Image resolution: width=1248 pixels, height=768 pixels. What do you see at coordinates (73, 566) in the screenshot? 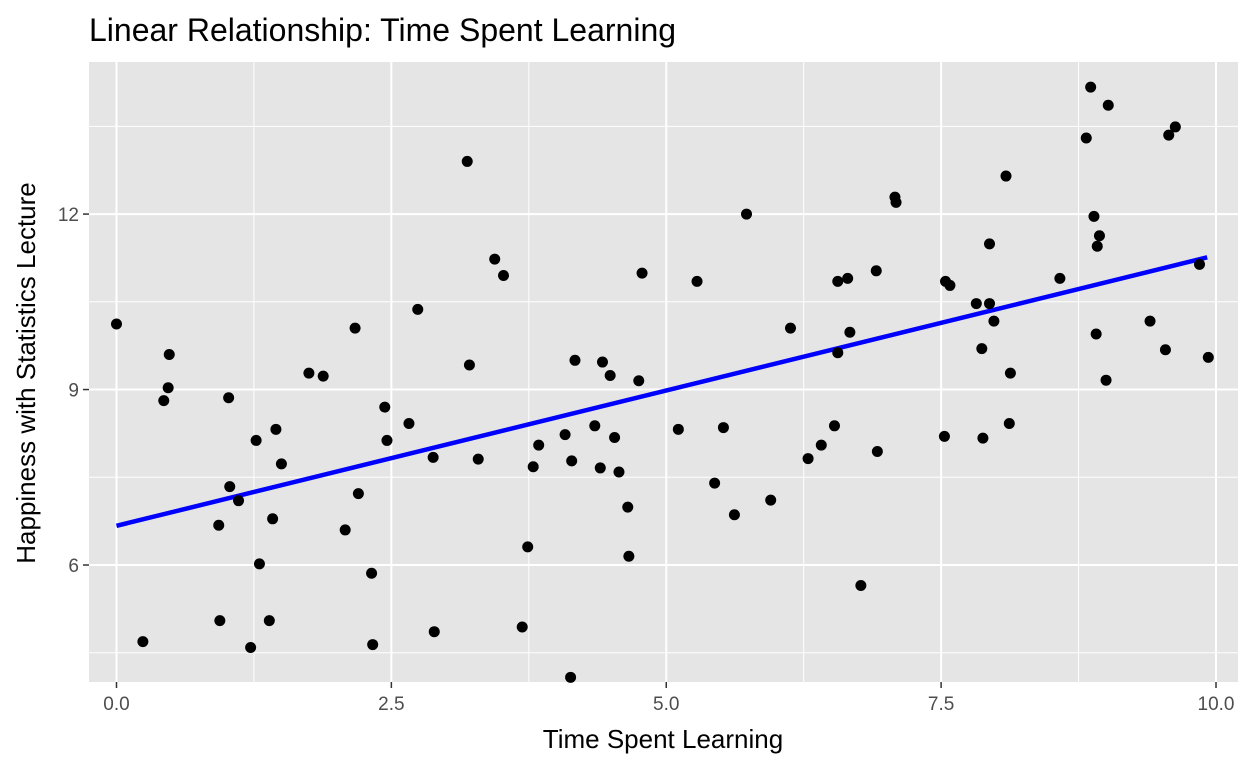
I see `y-tick-label: 6` at bounding box center [73, 566].